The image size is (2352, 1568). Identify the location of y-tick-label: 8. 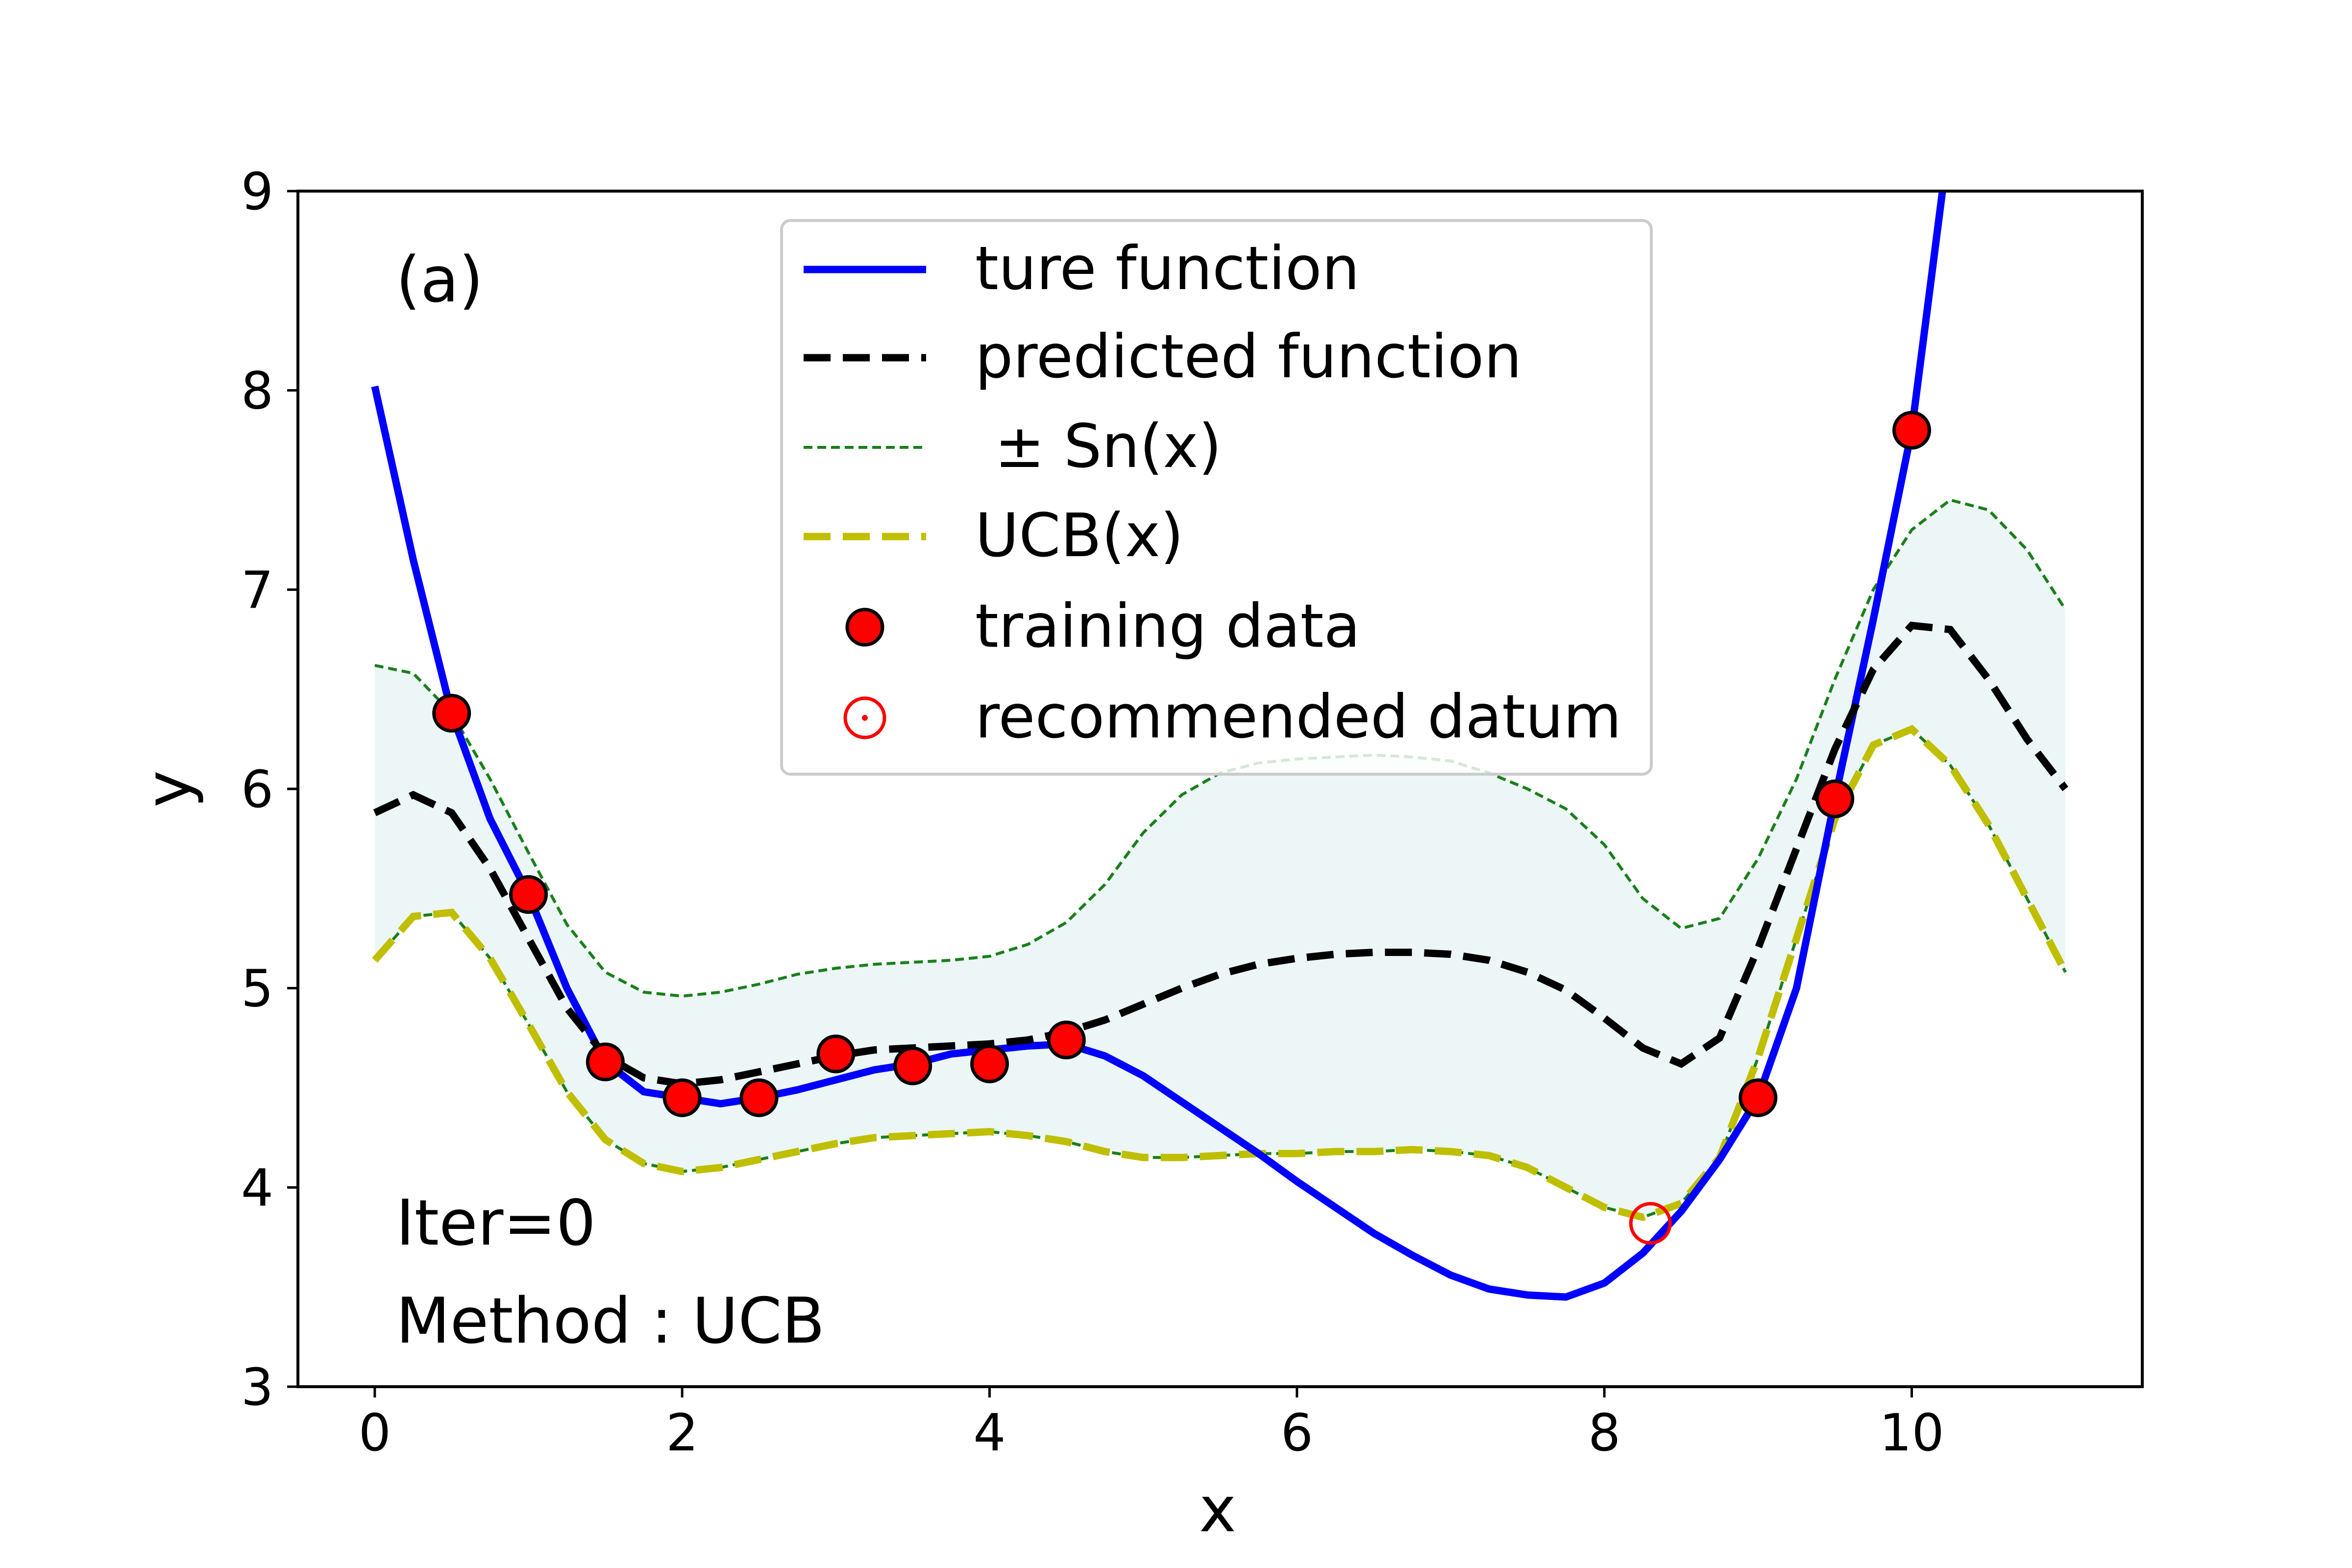
(257, 391).